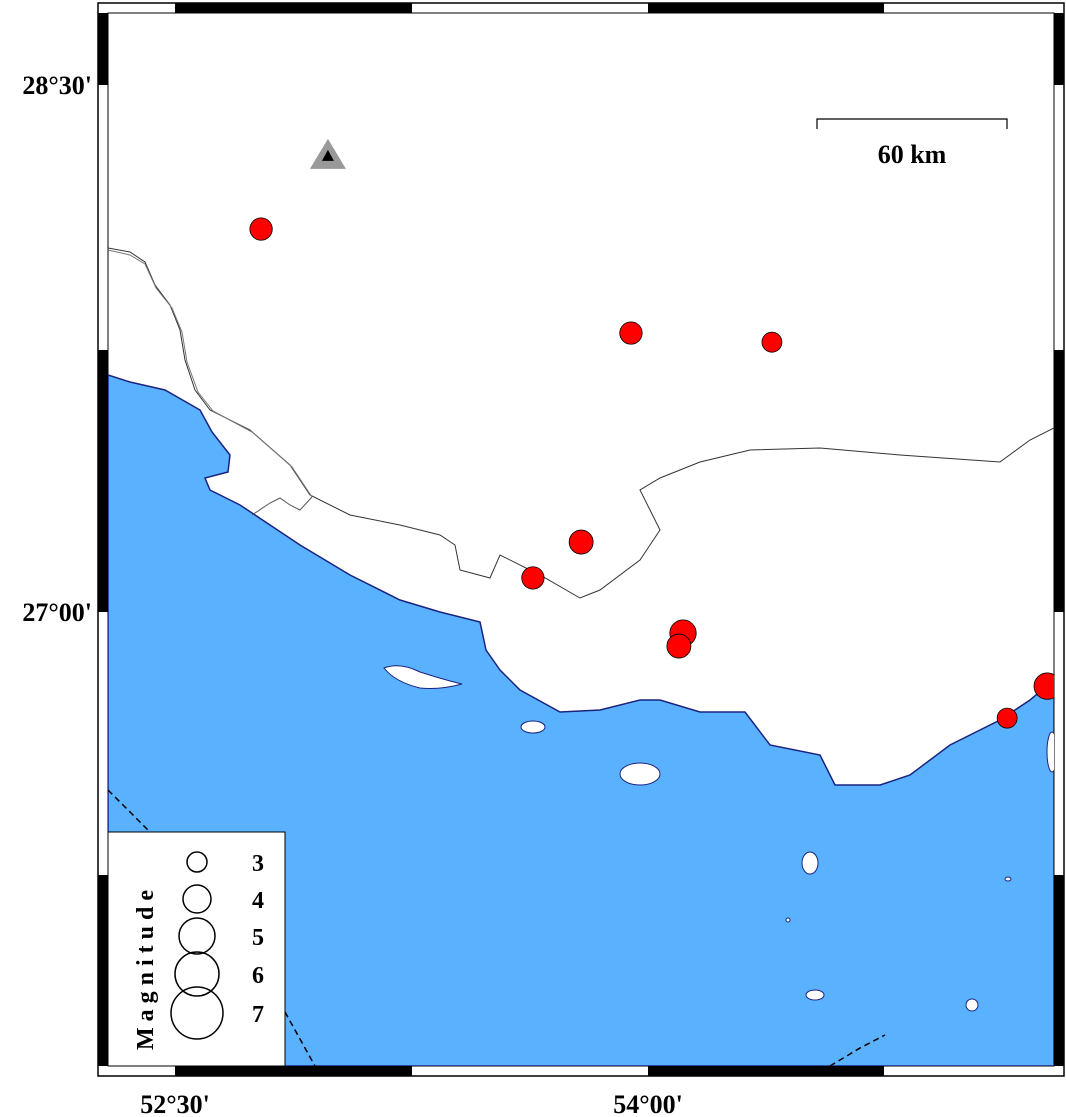  What do you see at coordinates (146, 967) in the screenshot?
I see `legend-title: Magnitude` at bounding box center [146, 967].